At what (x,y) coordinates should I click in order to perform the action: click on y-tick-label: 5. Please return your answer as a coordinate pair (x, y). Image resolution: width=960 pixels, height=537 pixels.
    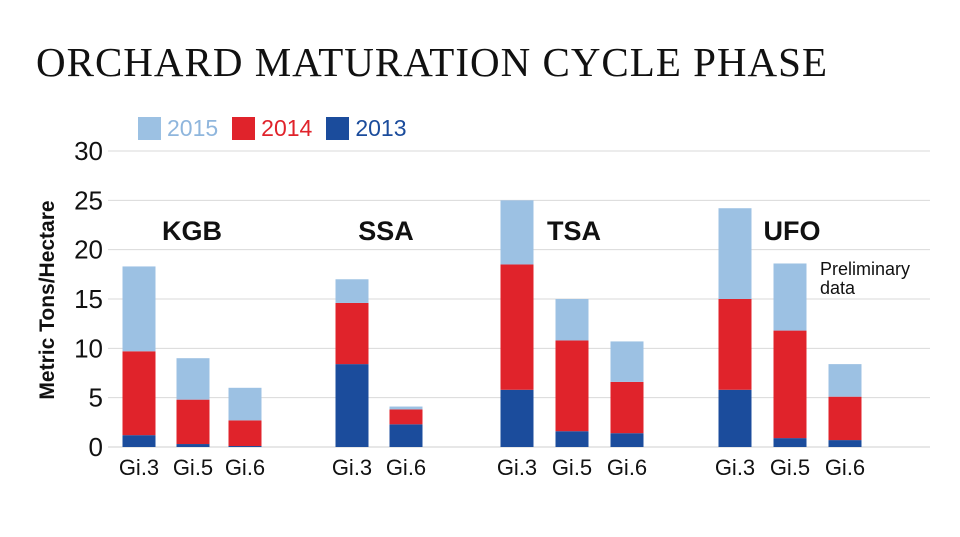
    Looking at the image, I should click on (96, 398).